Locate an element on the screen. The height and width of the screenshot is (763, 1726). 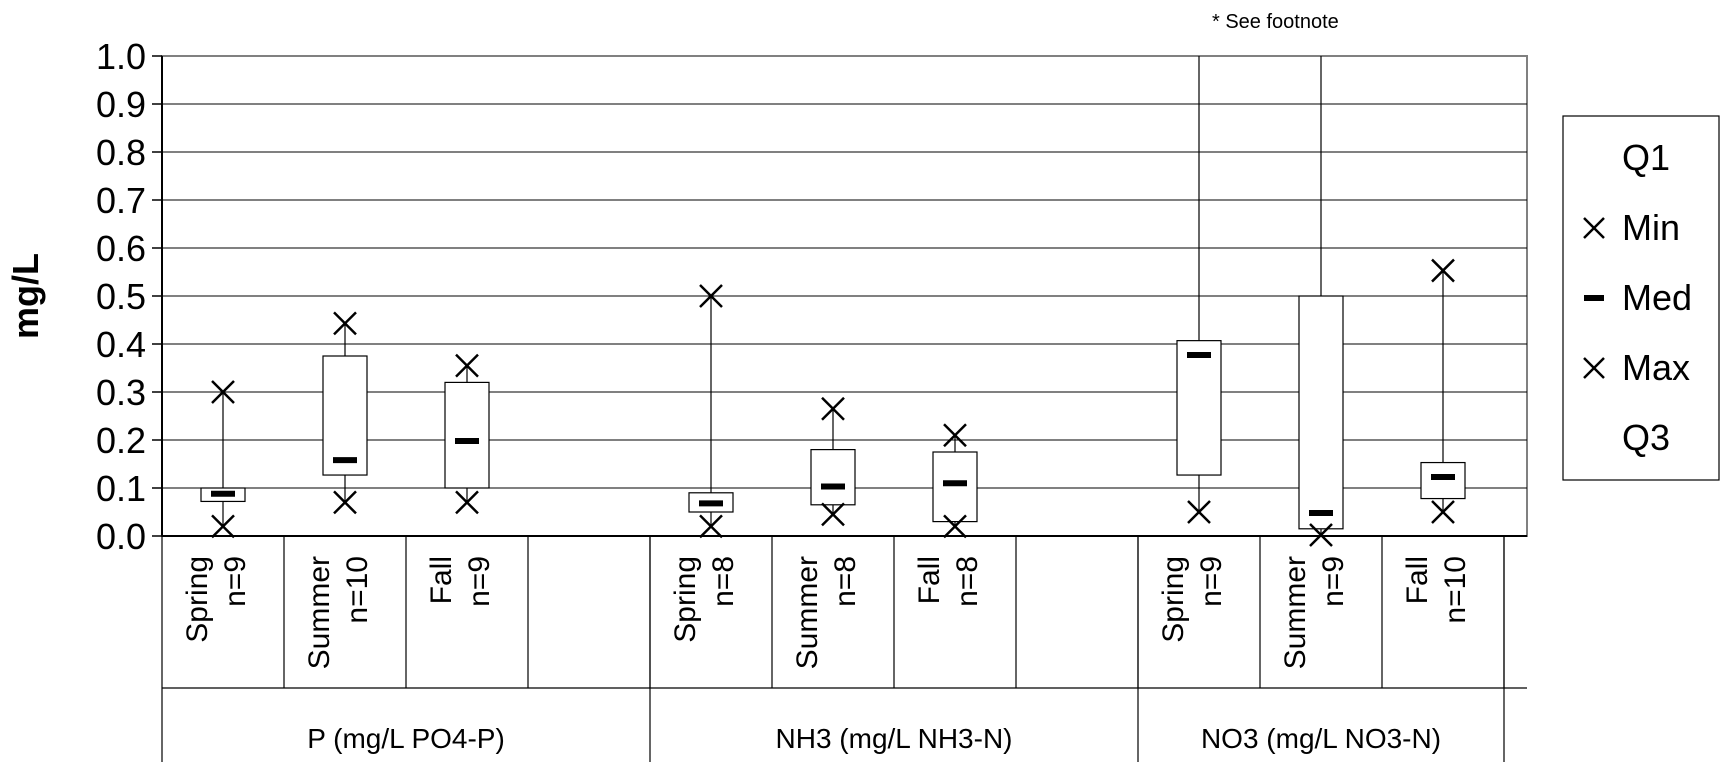
y-tick-label: 0.7 is located at coordinates (121, 200).